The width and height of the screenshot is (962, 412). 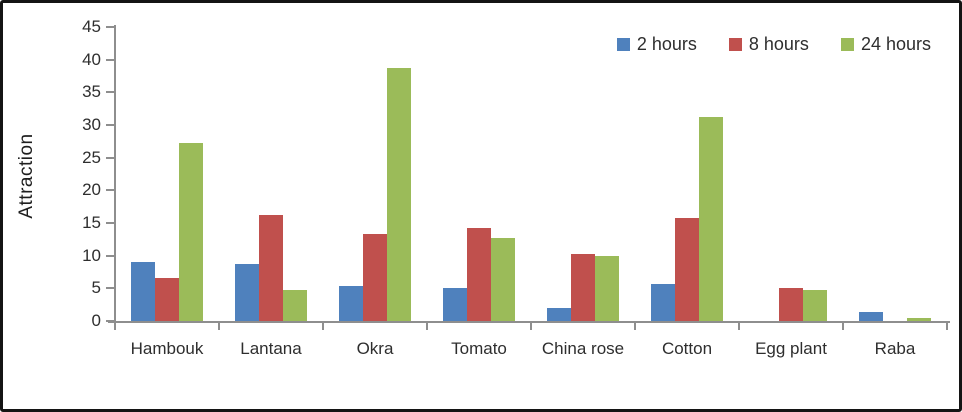 I want to click on bar-8-hours-Hambouk, so click(x=167, y=299).